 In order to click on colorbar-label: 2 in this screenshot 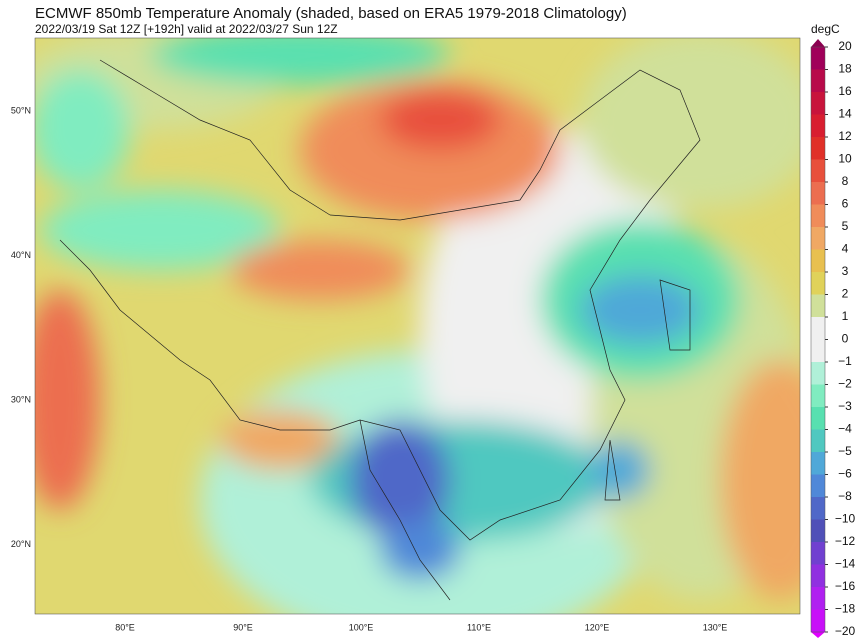, I will do `click(845, 294)`.